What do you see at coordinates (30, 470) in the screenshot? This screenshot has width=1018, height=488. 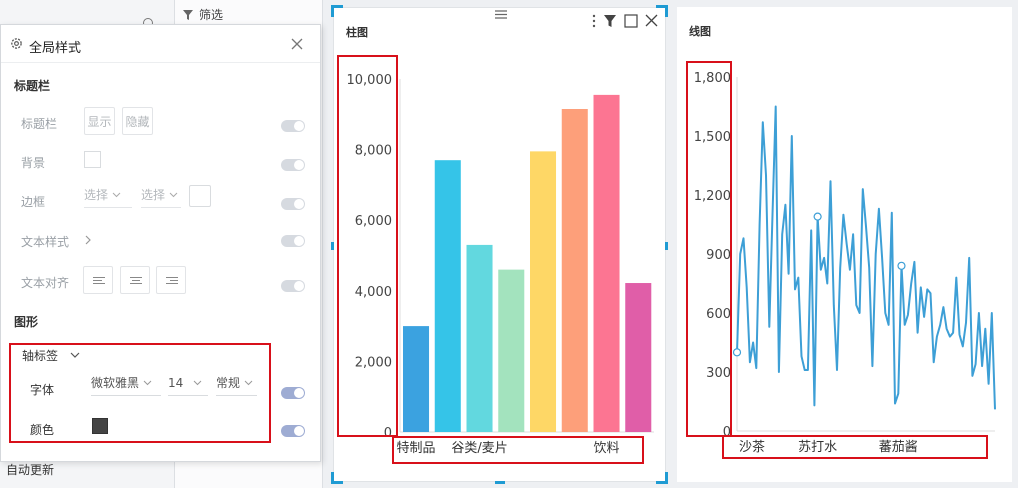 I see `auto-update-label: 自动更新` at bounding box center [30, 470].